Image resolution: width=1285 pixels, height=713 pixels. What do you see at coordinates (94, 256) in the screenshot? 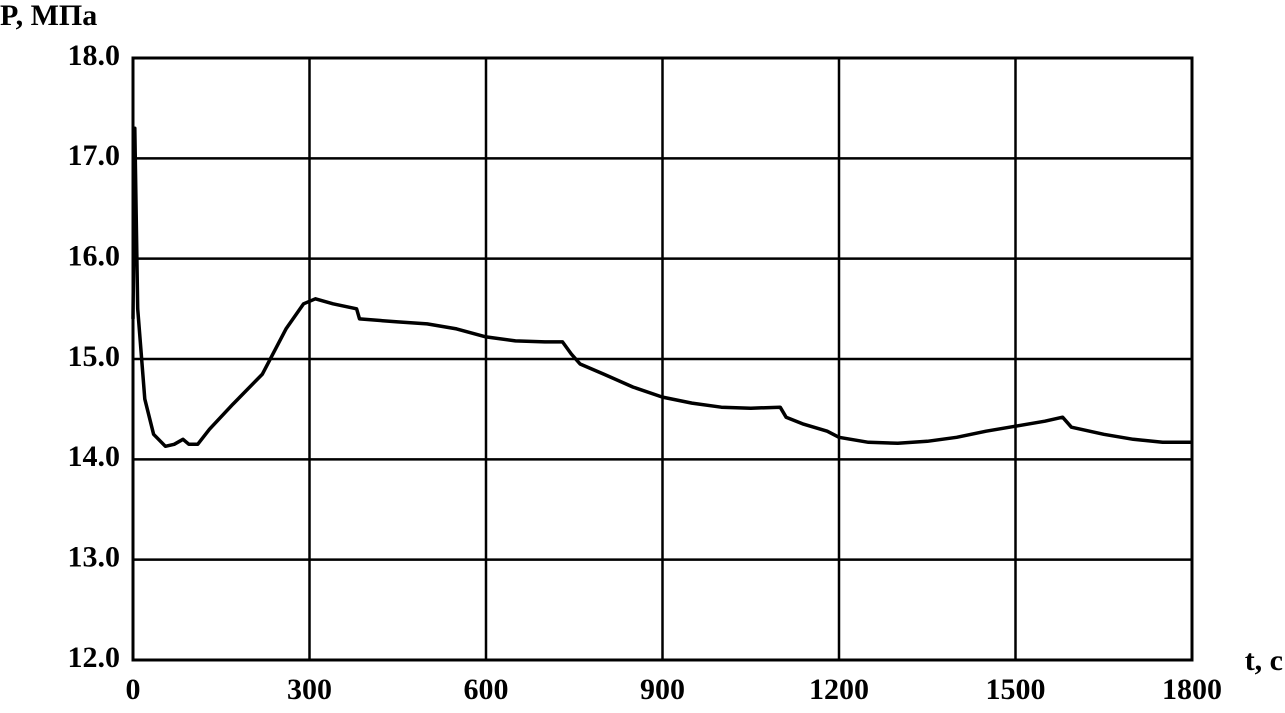
I see `y-tick-label: 16.0` at bounding box center [94, 256].